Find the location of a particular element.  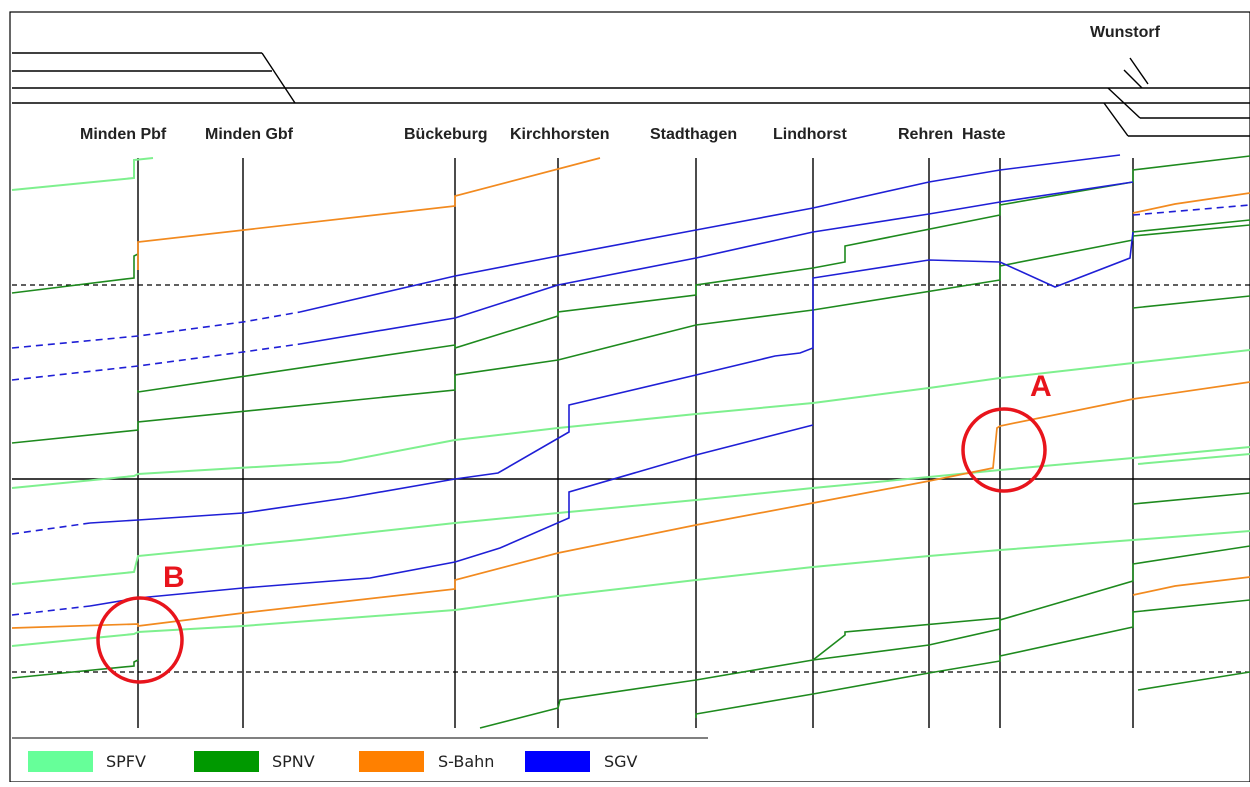

station-label-minden-gbf: Minden Gbf is located at coordinates (249, 134).